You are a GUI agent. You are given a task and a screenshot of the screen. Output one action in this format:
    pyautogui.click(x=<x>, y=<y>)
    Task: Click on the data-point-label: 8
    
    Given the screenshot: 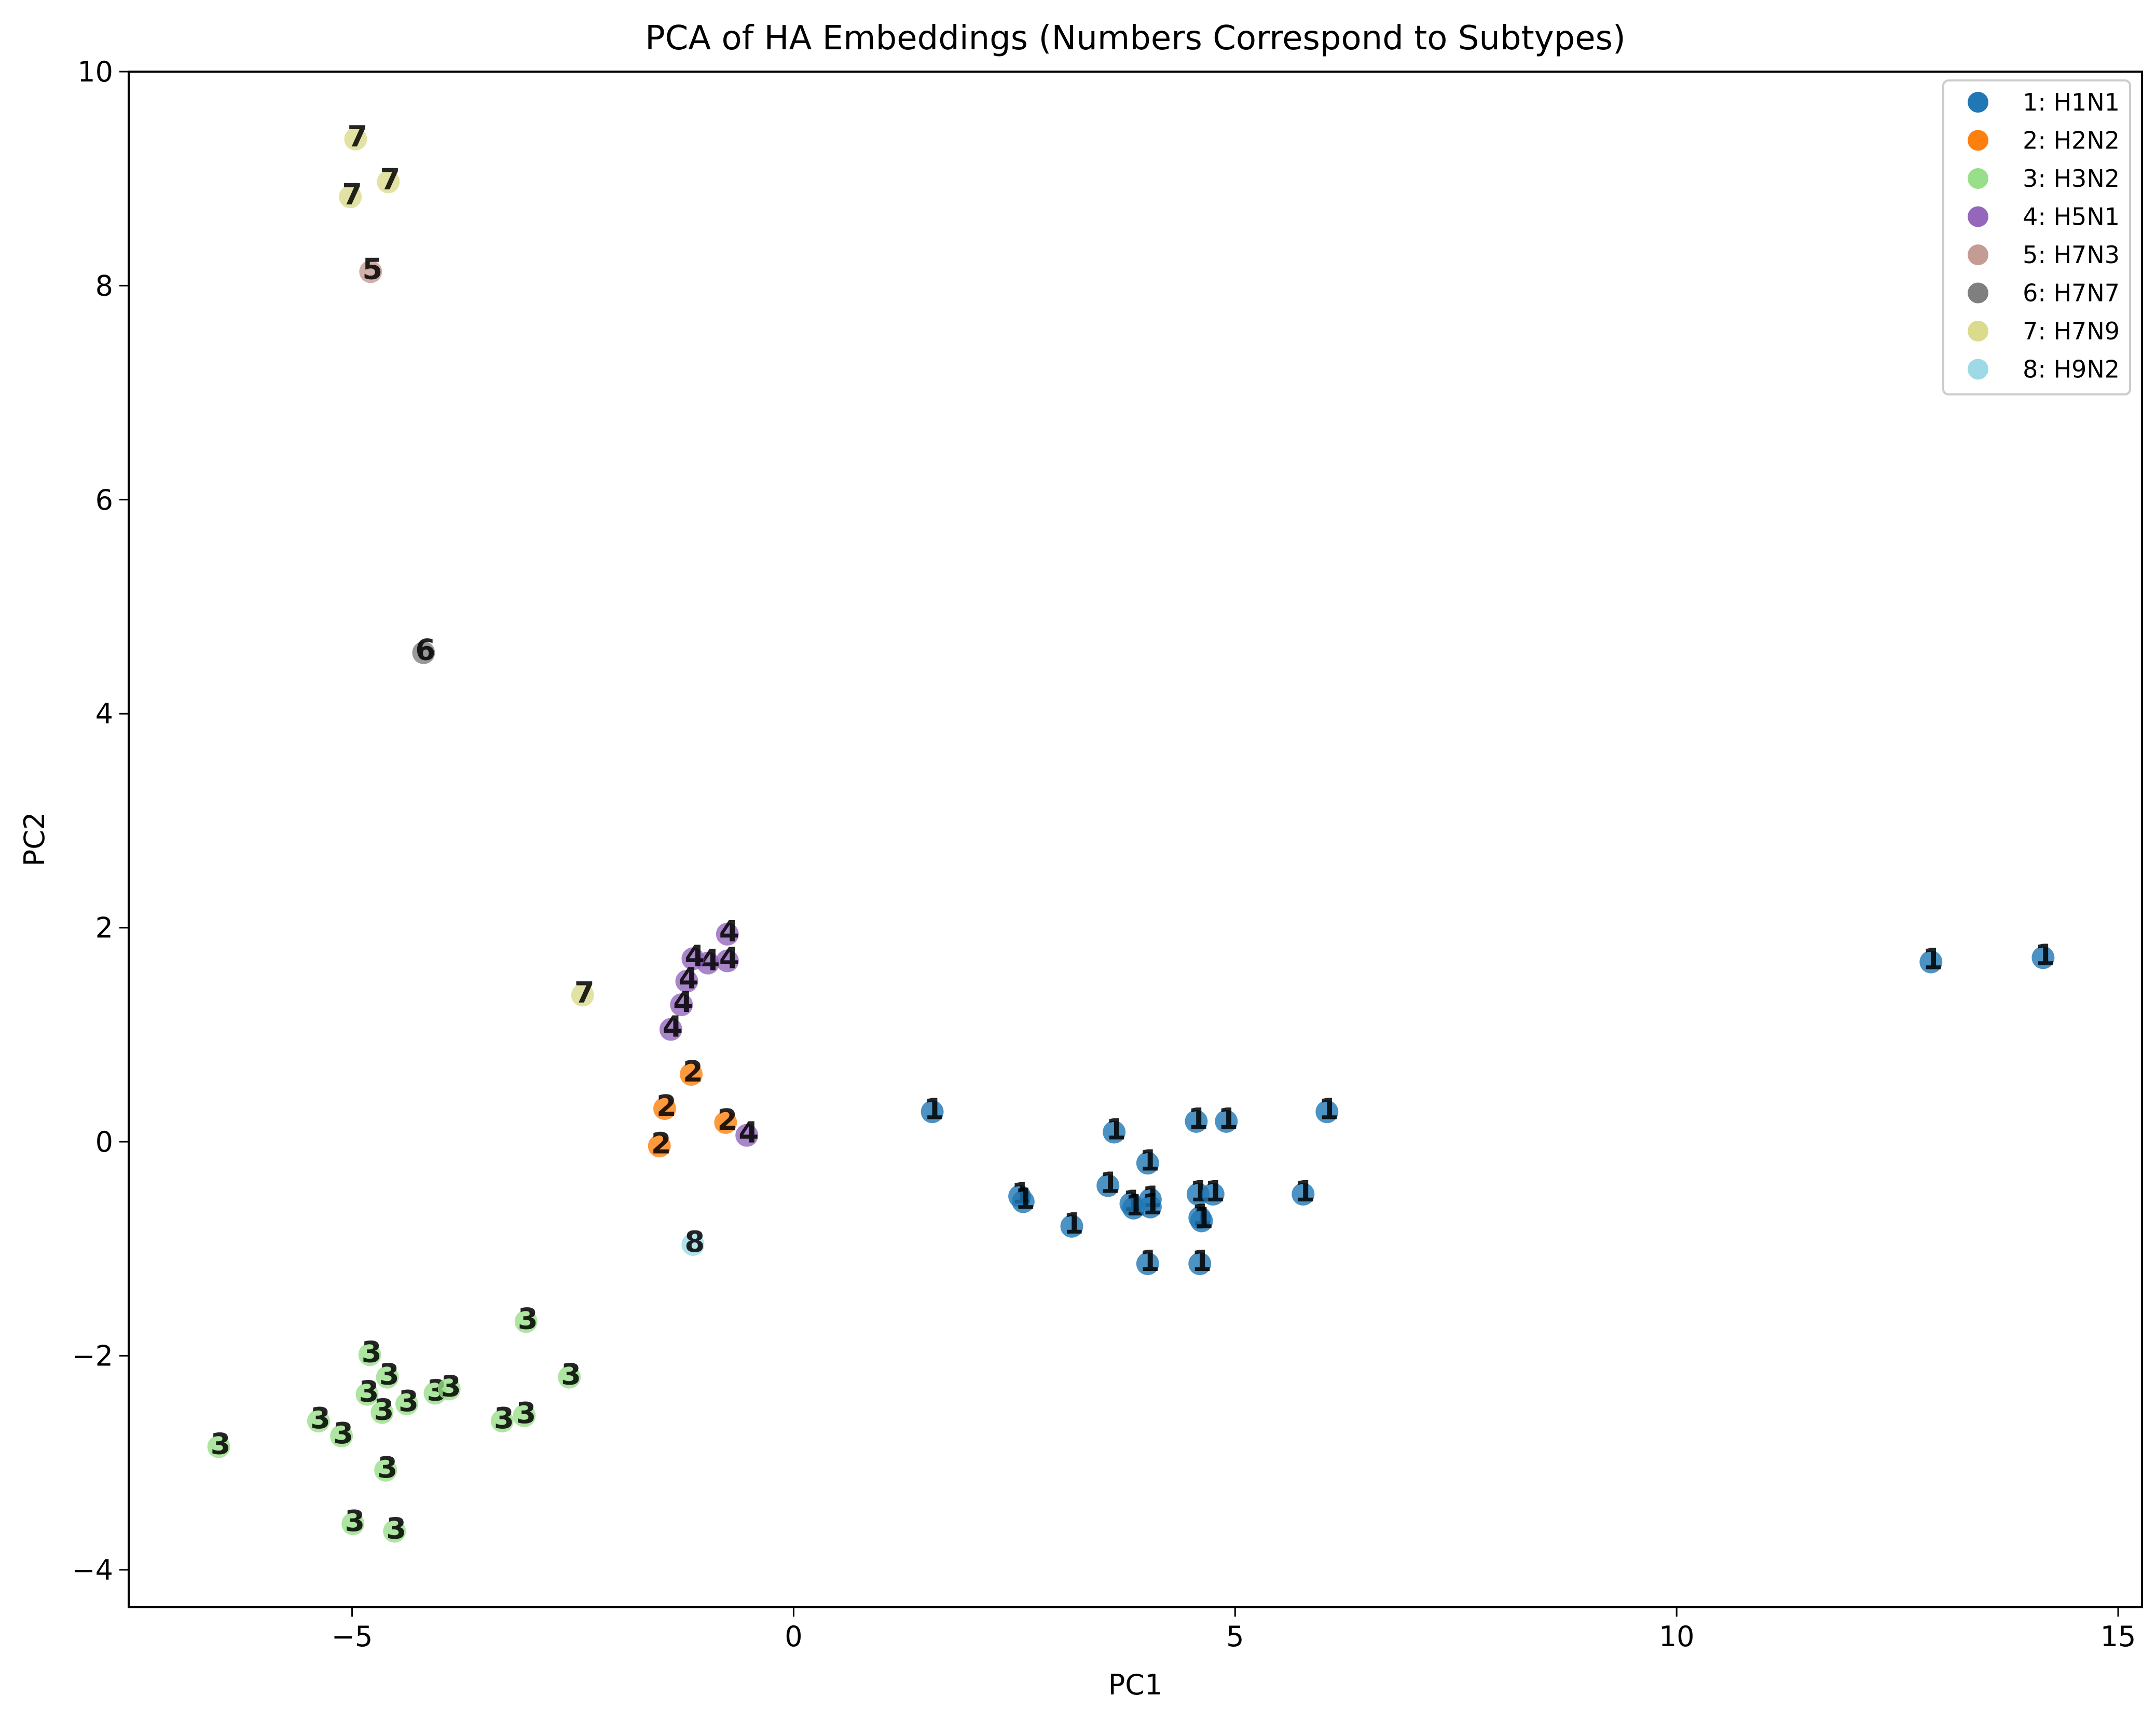 What is the action you would take?
    pyautogui.click(x=694, y=1242)
    